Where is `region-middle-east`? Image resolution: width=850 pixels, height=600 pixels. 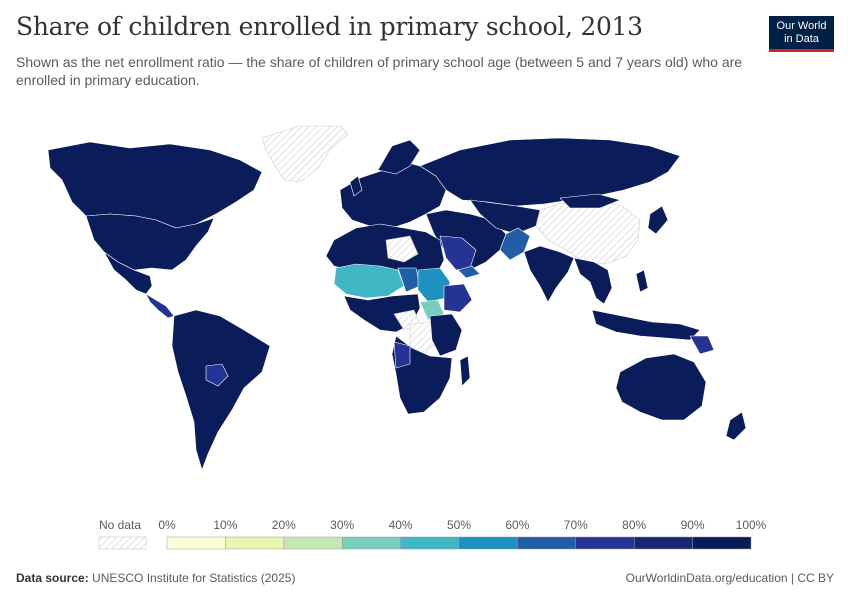
region-middle-east is located at coordinates (466, 240).